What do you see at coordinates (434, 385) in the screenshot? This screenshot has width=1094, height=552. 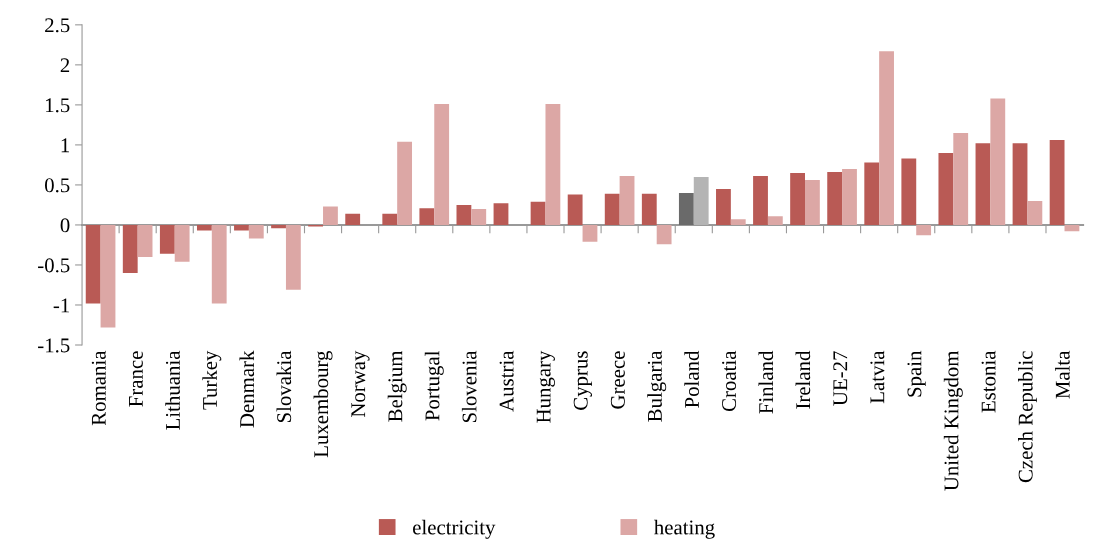 I see `x-tick-label: Portugal` at bounding box center [434, 385].